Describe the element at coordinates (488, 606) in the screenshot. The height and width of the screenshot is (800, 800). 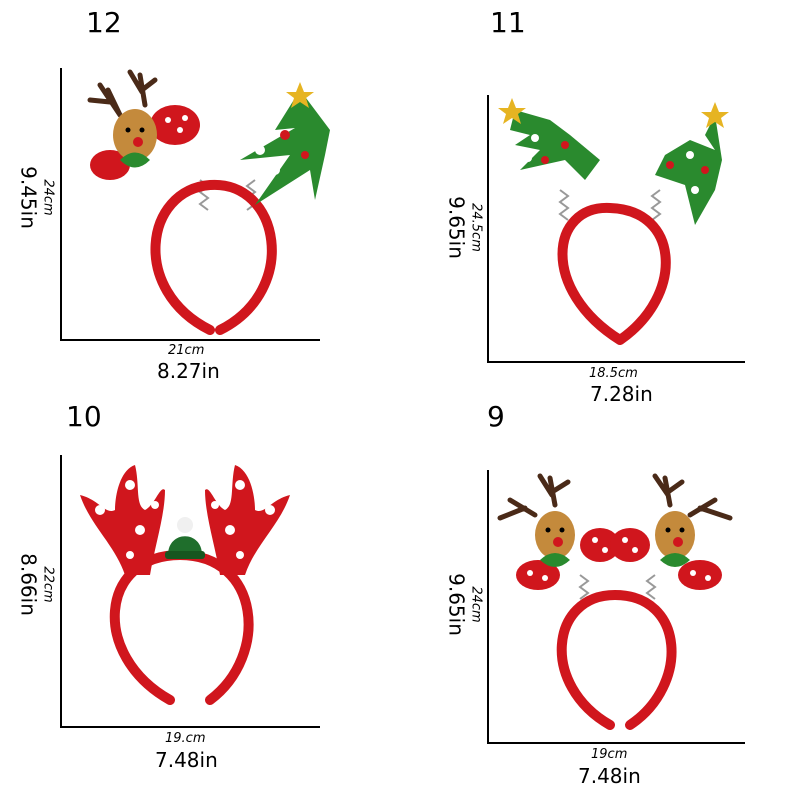
I see `panel-9-height-axis` at that location.